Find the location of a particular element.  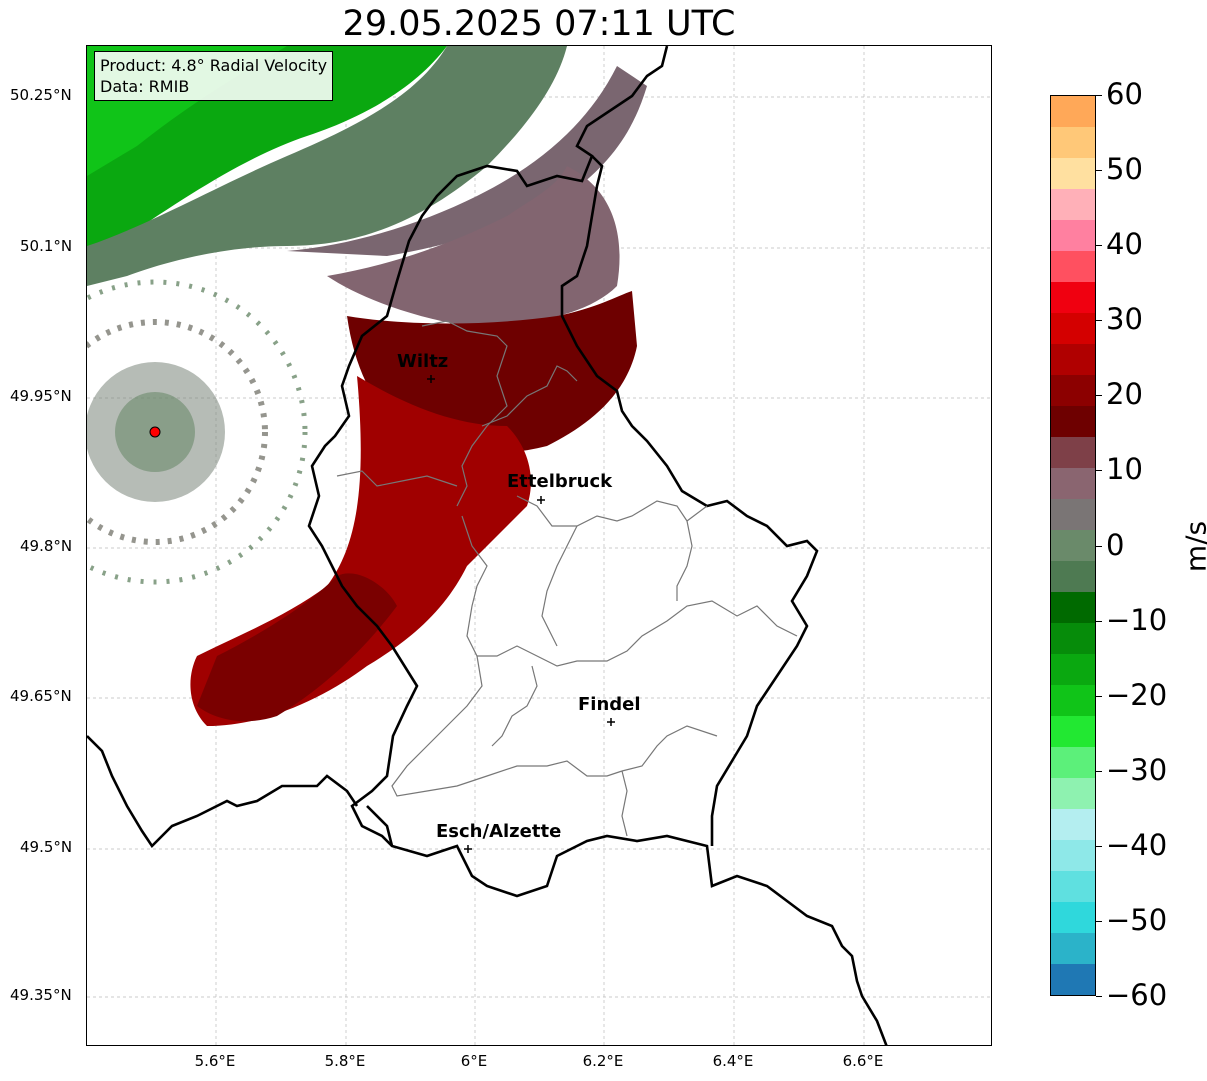

colorbar-tick-label: 30 is located at coordinates (1124, 319).